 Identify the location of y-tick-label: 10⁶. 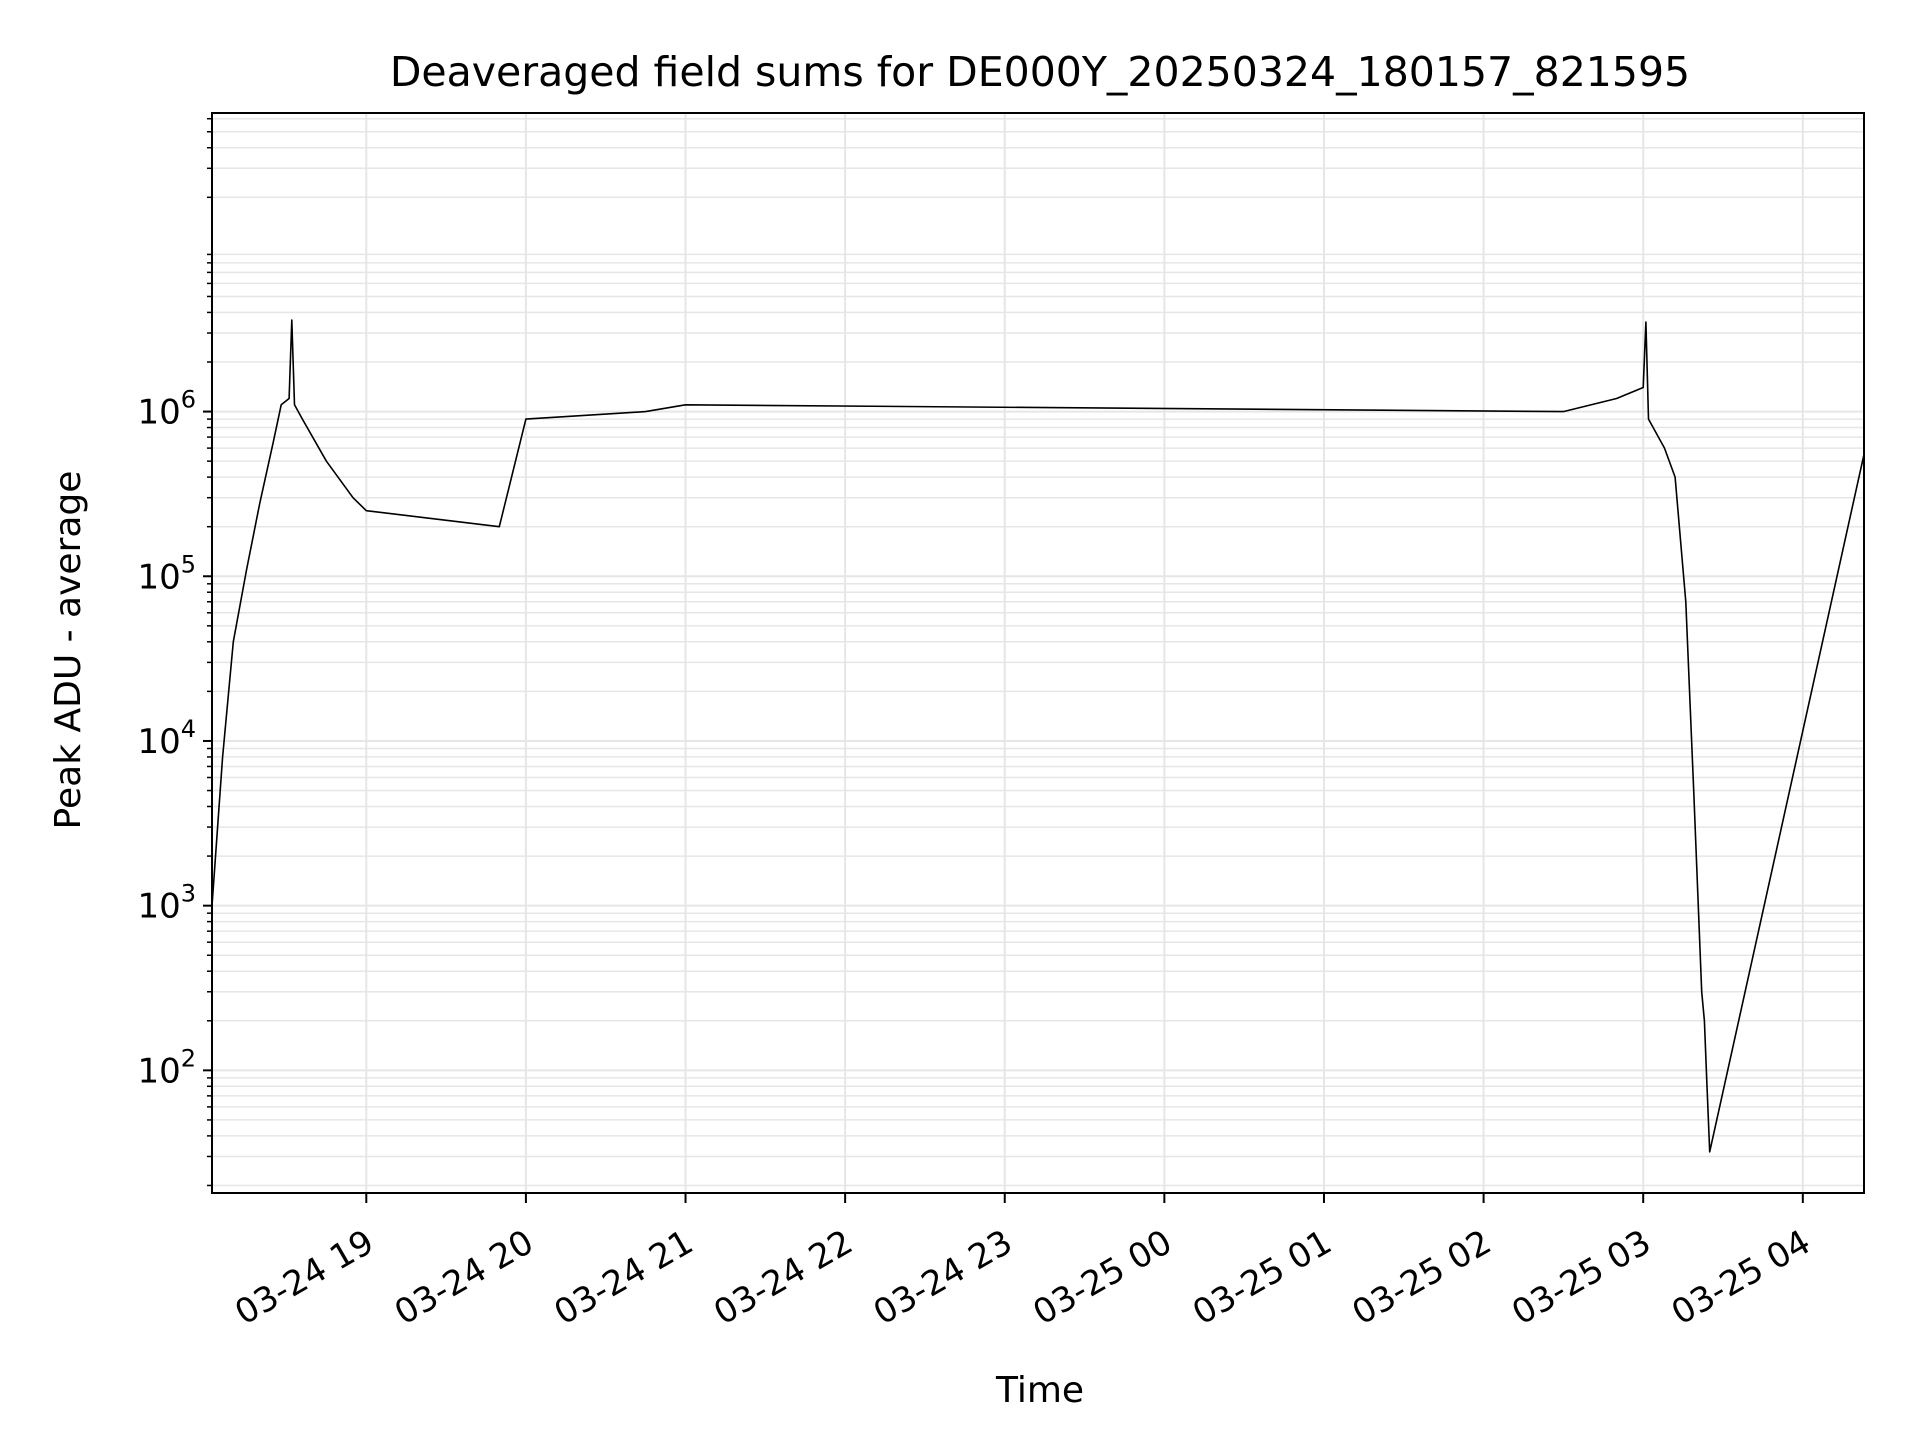
(166, 409).